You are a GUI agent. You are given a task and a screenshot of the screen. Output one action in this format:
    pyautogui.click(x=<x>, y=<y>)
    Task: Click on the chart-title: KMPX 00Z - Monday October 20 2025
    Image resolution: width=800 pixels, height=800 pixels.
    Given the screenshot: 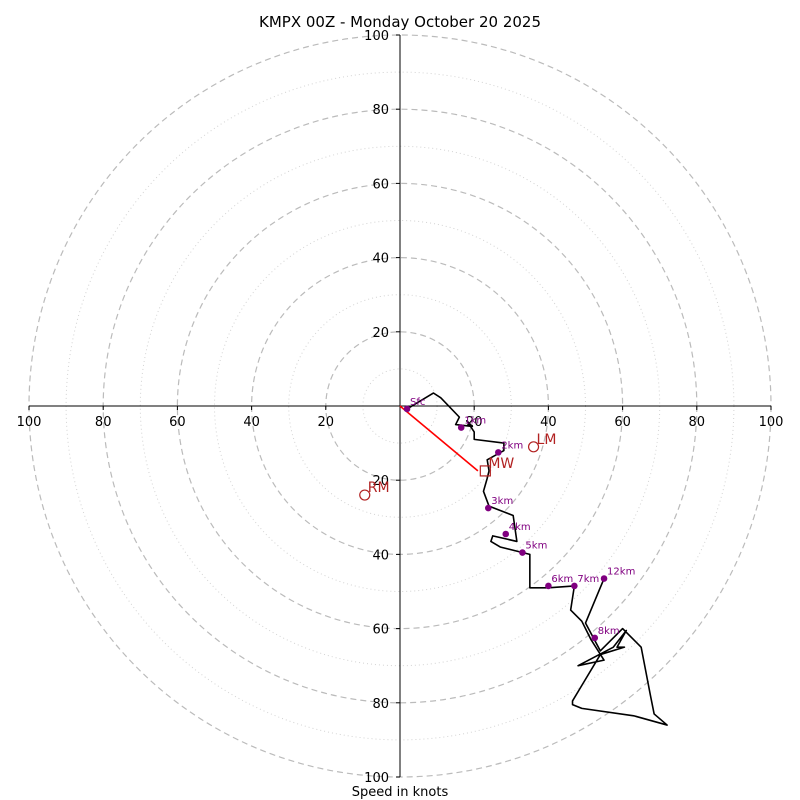 What is the action you would take?
    pyautogui.click(x=400, y=22)
    